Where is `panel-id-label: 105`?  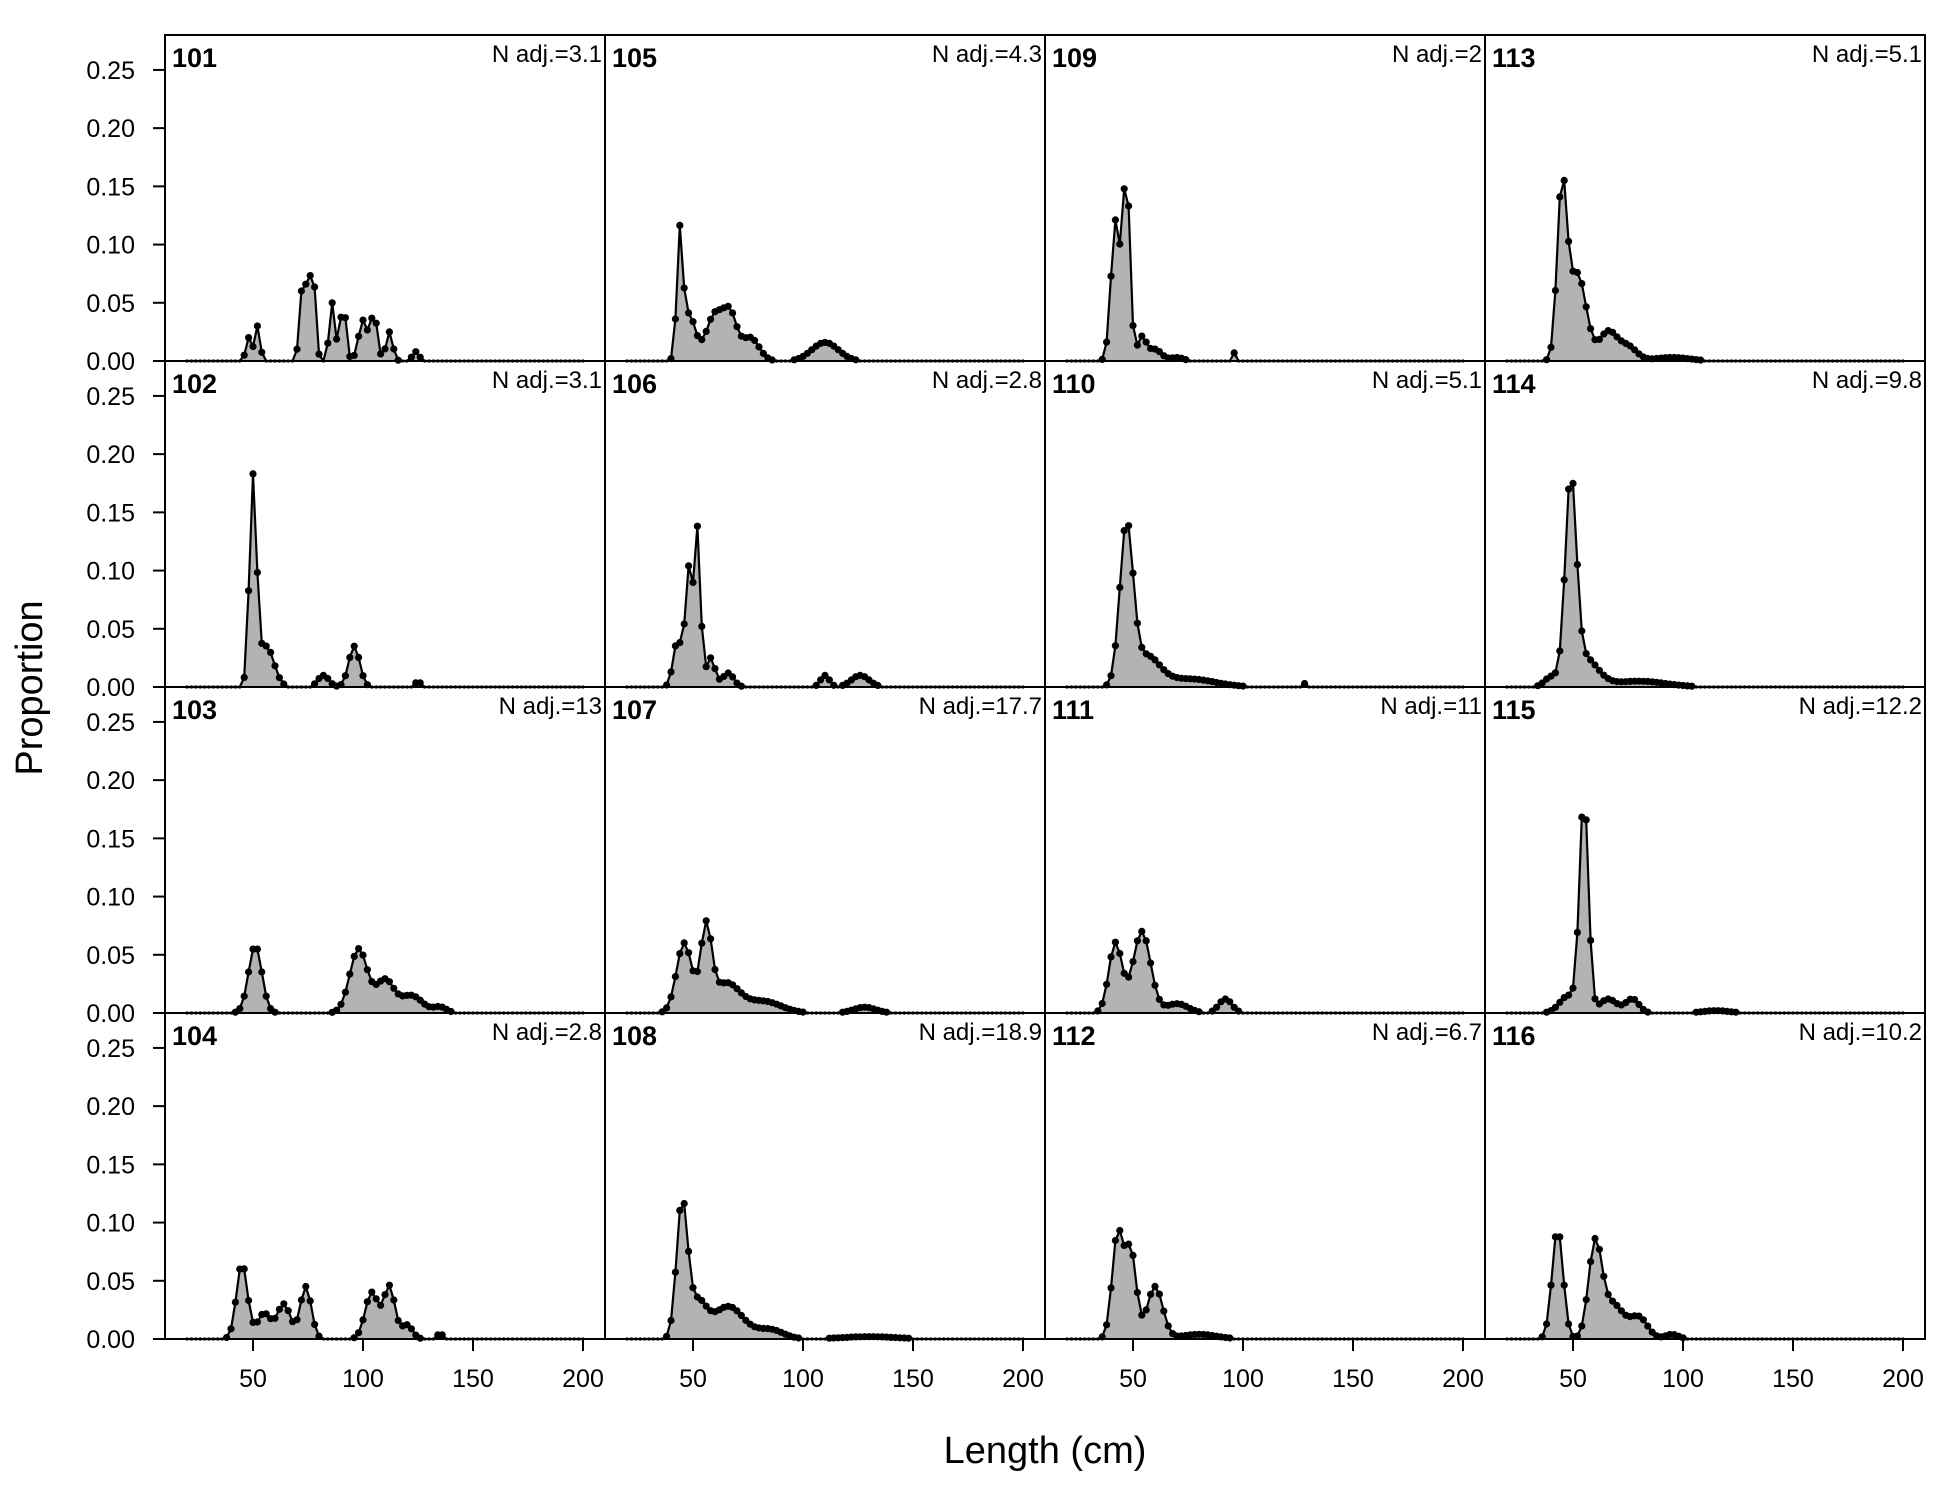
panel-id-label: 105 is located at coordinates (634, 58).